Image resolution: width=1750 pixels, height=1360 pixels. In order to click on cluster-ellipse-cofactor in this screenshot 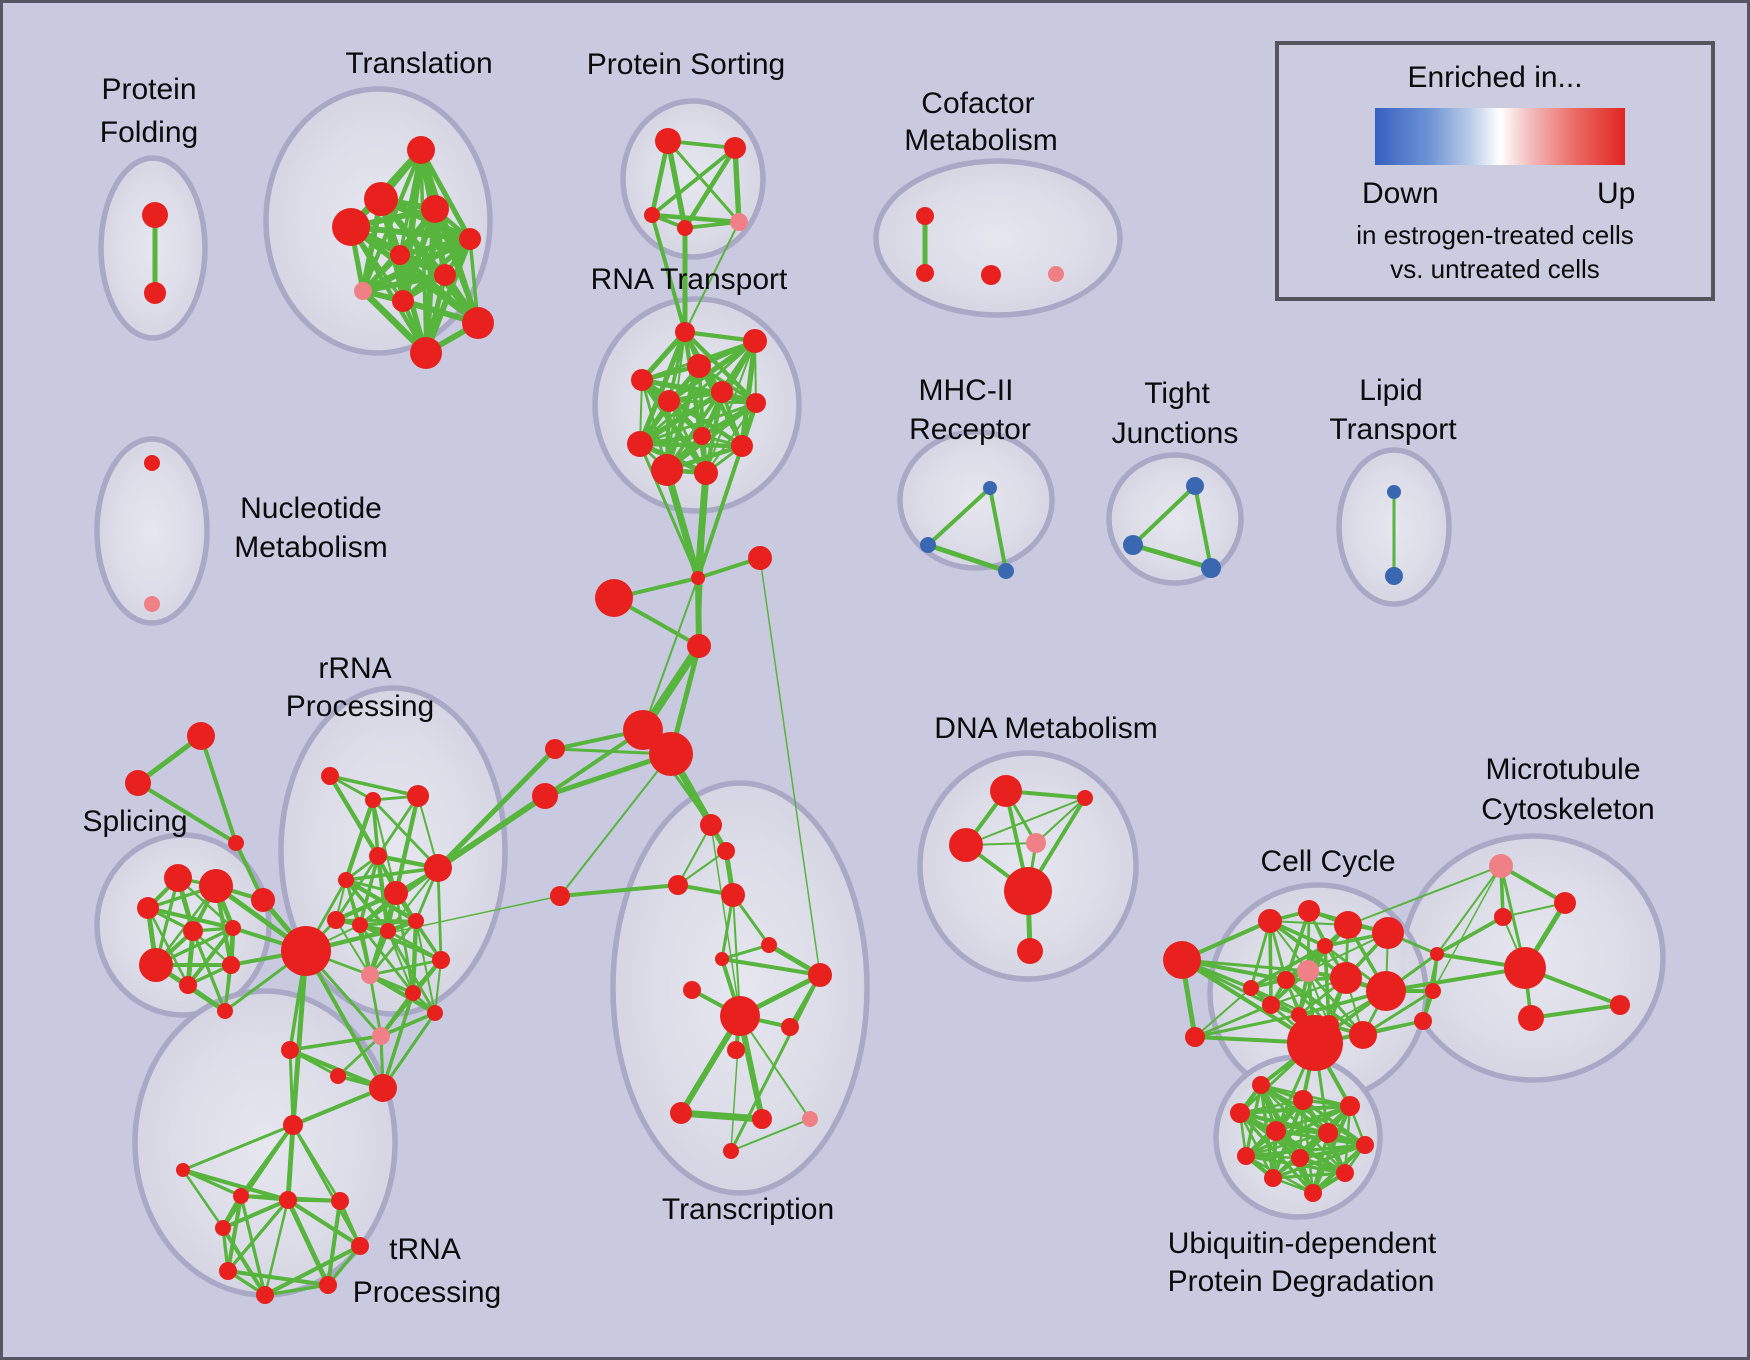, I will do `click(998, 238)`.